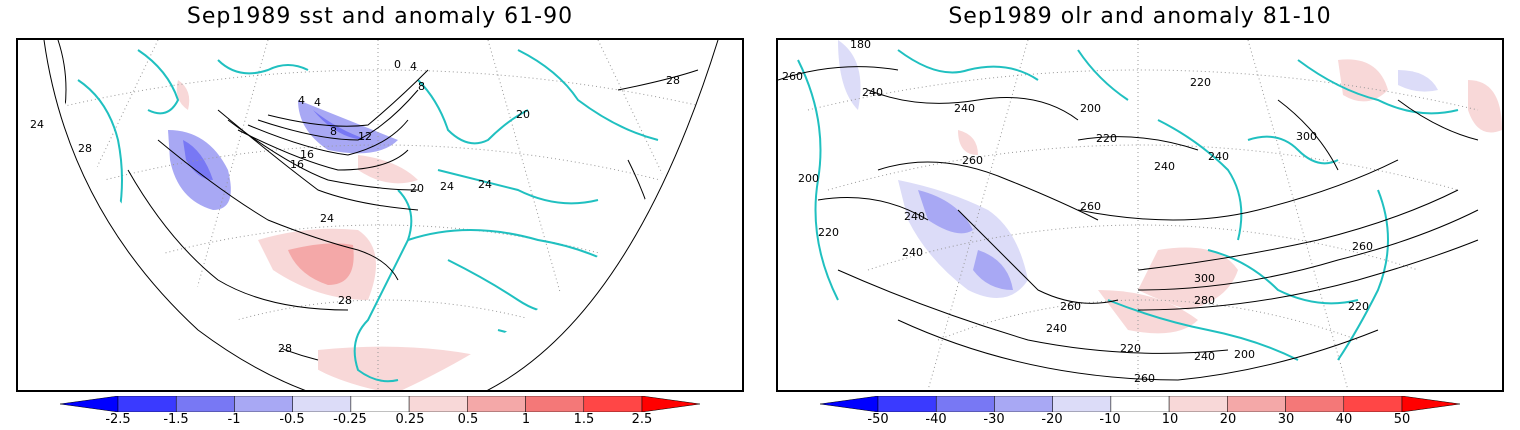 The image size is (1520, 430). I want to click on contour-label: 180, so click(860, 45).